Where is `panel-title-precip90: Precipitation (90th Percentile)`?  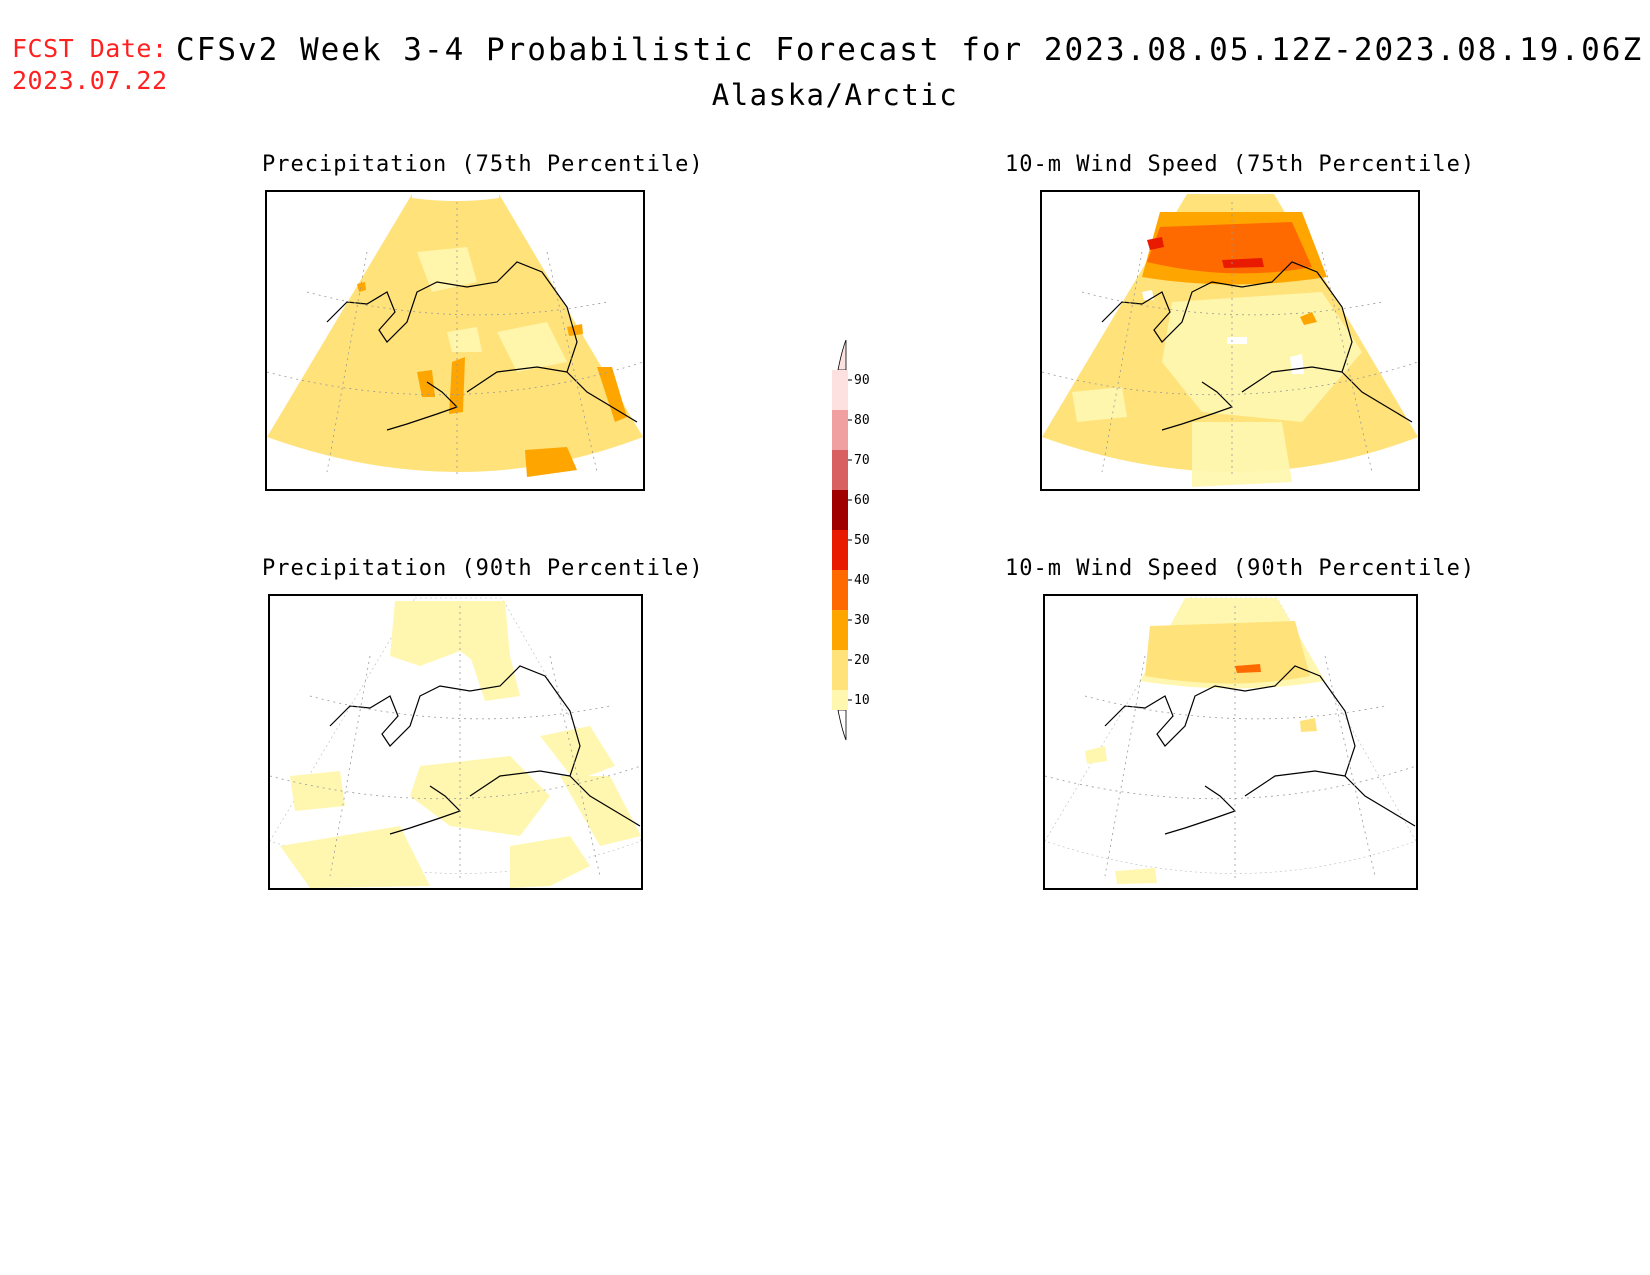
panel-title-precip90: Precipitation (90th Percentile) is located at coordinates (483, 568).